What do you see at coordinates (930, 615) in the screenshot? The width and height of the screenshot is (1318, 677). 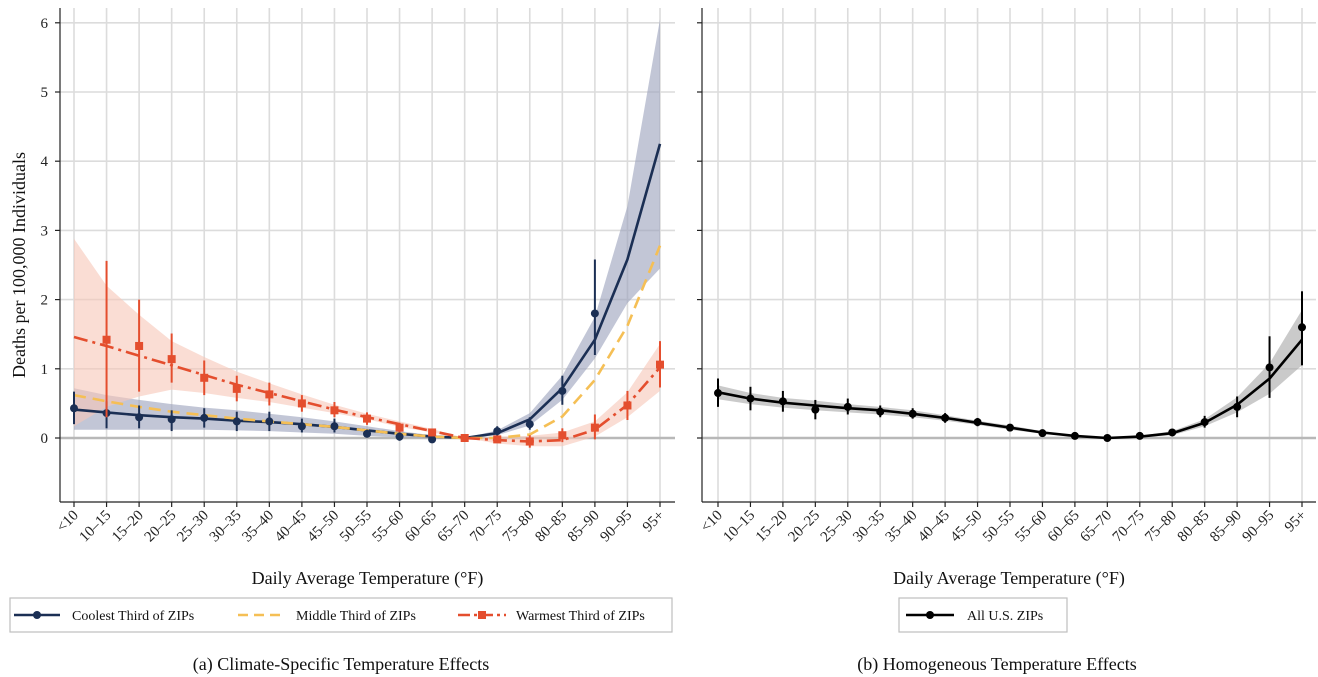 I see `legend-marker-all-u-s-zips` at bounding box center [930, 615].